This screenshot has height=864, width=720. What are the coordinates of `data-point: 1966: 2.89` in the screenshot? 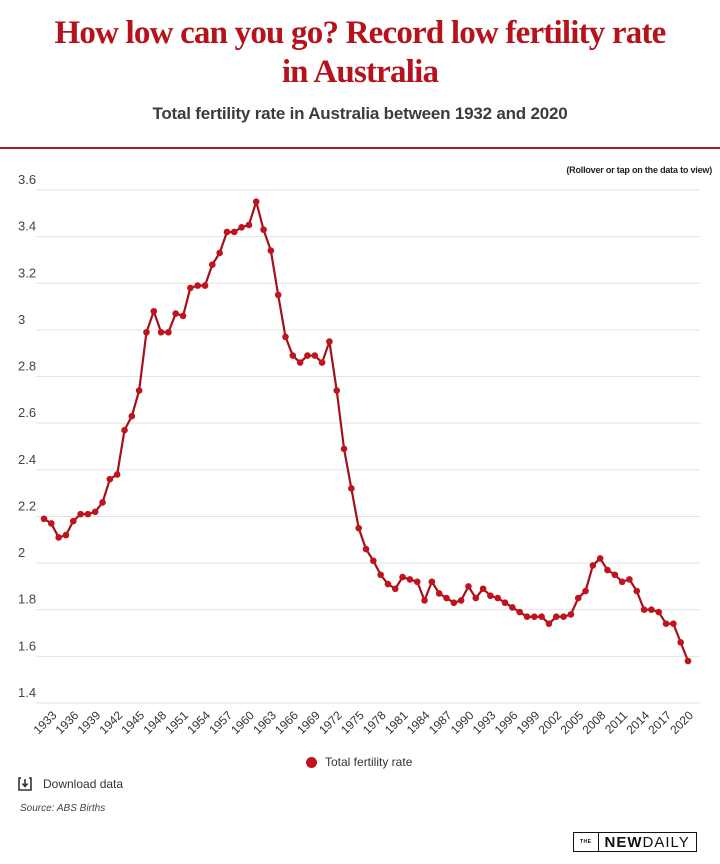 It's located at (293, 355).